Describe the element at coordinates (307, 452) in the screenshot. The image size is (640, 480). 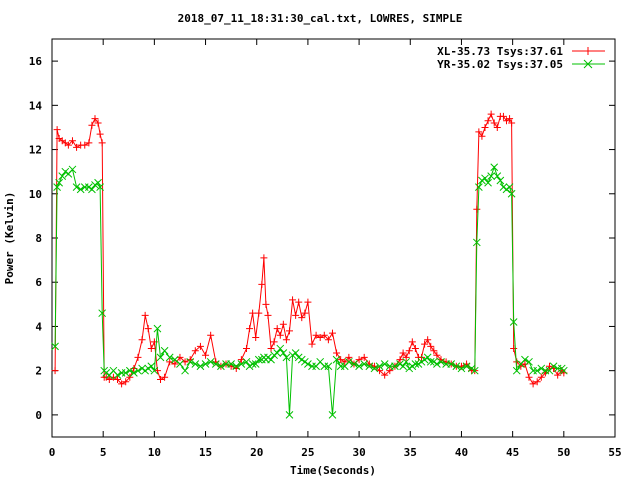
I see `x-tick-label: 25` at that location.